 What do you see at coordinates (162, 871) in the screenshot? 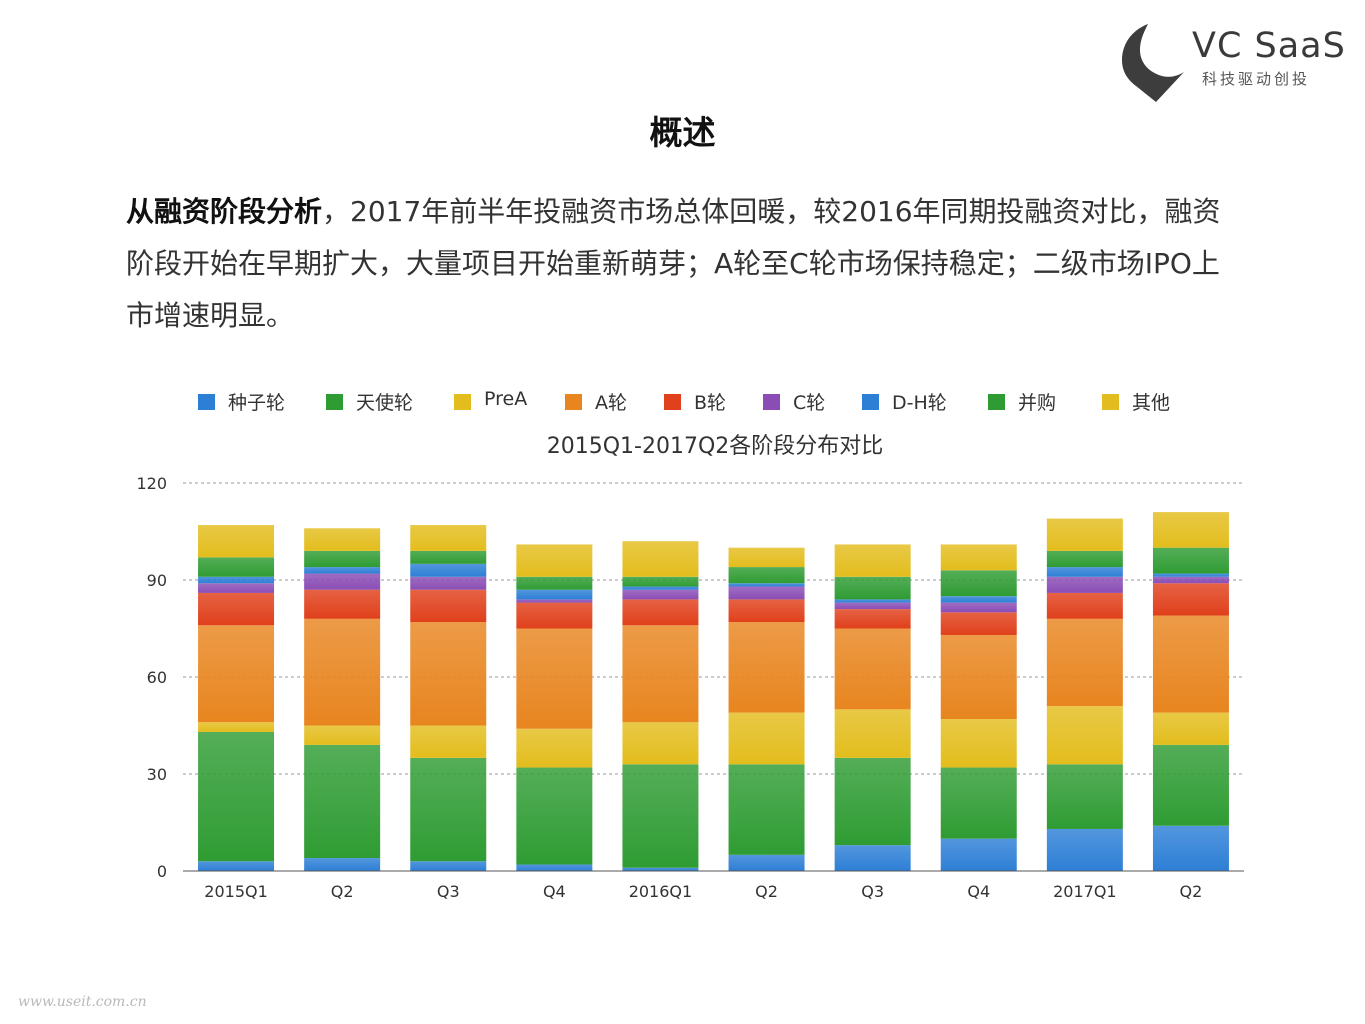
I see `y-tick-label: 0` at bounding box center [162, 871].